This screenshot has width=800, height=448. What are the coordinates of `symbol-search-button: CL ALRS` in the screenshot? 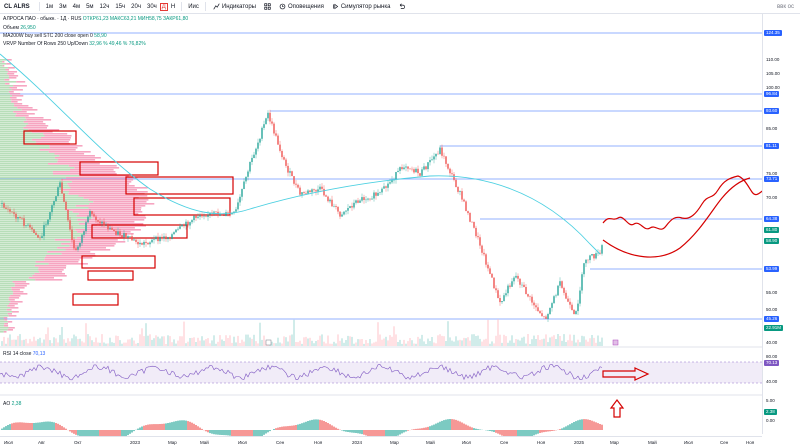 It's located at (17, 6).